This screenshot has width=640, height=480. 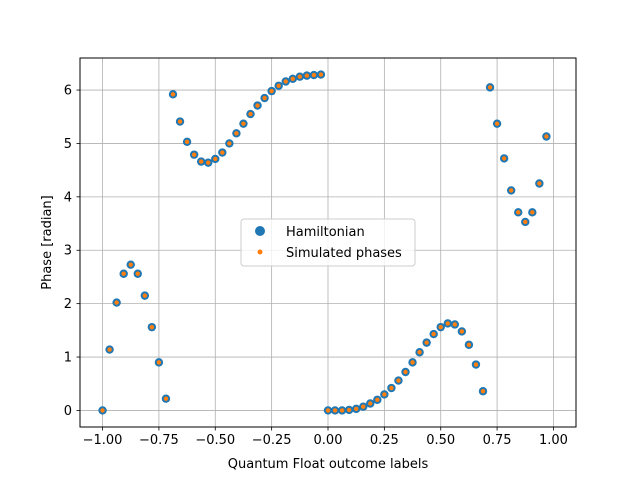 What do you see at coordinates (328, 464) in the screenshot?
I see `x-axis-label: Quantum Float outcome labels` at bounding box center [328, 464].